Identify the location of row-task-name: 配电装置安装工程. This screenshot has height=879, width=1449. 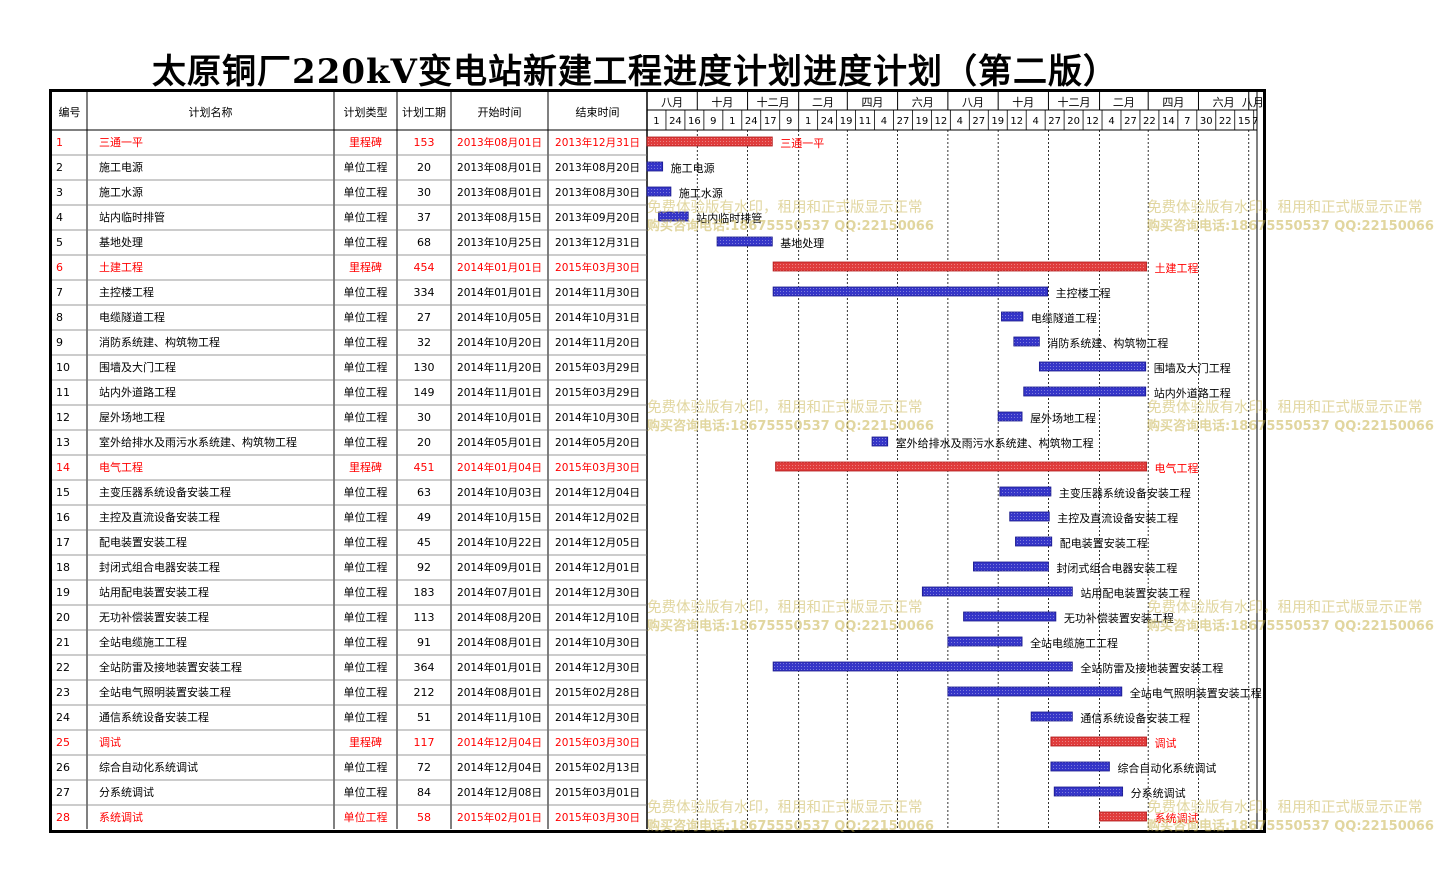
(143, 542).